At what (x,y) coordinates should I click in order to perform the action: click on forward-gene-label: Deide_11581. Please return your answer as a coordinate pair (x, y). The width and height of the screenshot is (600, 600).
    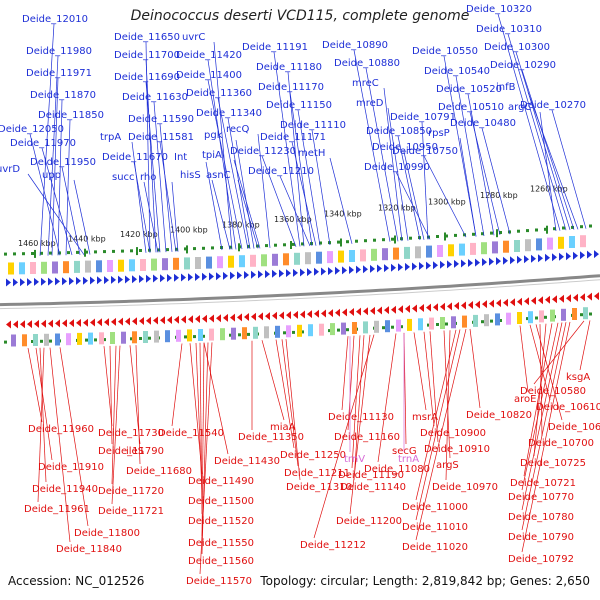
    Looking at the image, I should click on (161, 137).